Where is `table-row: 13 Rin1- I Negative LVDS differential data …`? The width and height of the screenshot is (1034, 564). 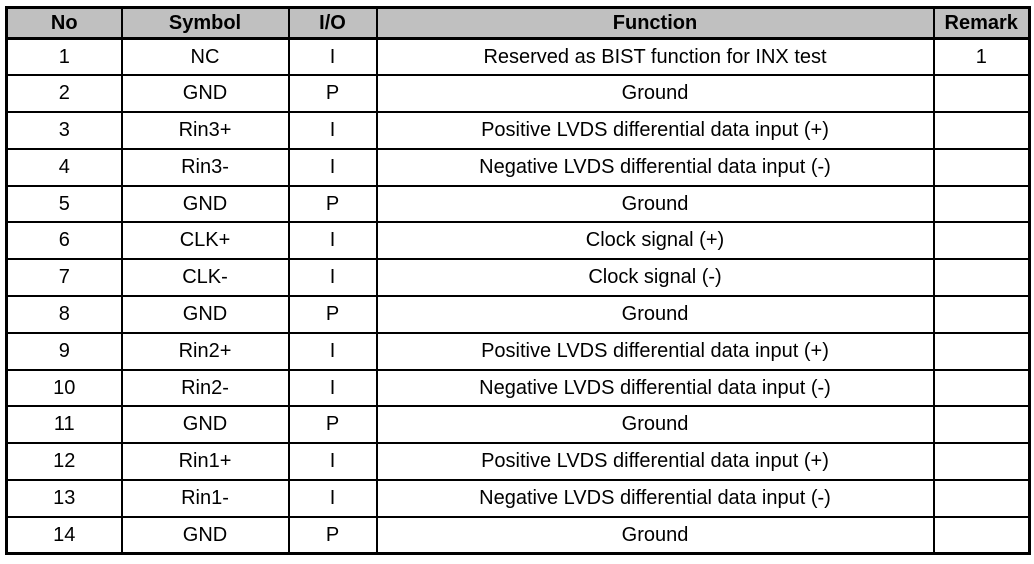 table-row: 13 Rin1- I Negative LVDS differential data … is located at coordinates (518, 498).